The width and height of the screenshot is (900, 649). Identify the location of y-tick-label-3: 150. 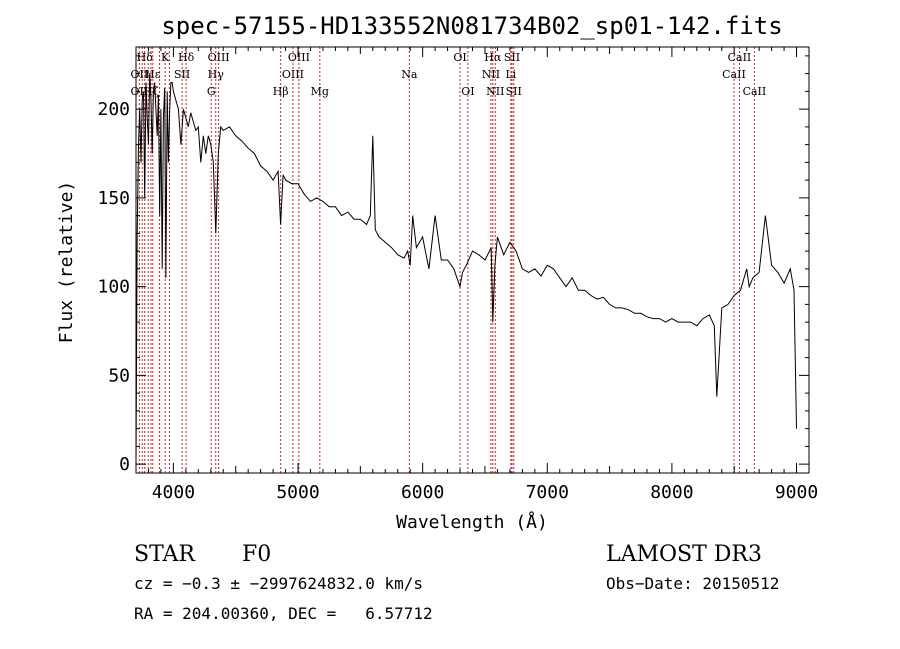
(113, 198).